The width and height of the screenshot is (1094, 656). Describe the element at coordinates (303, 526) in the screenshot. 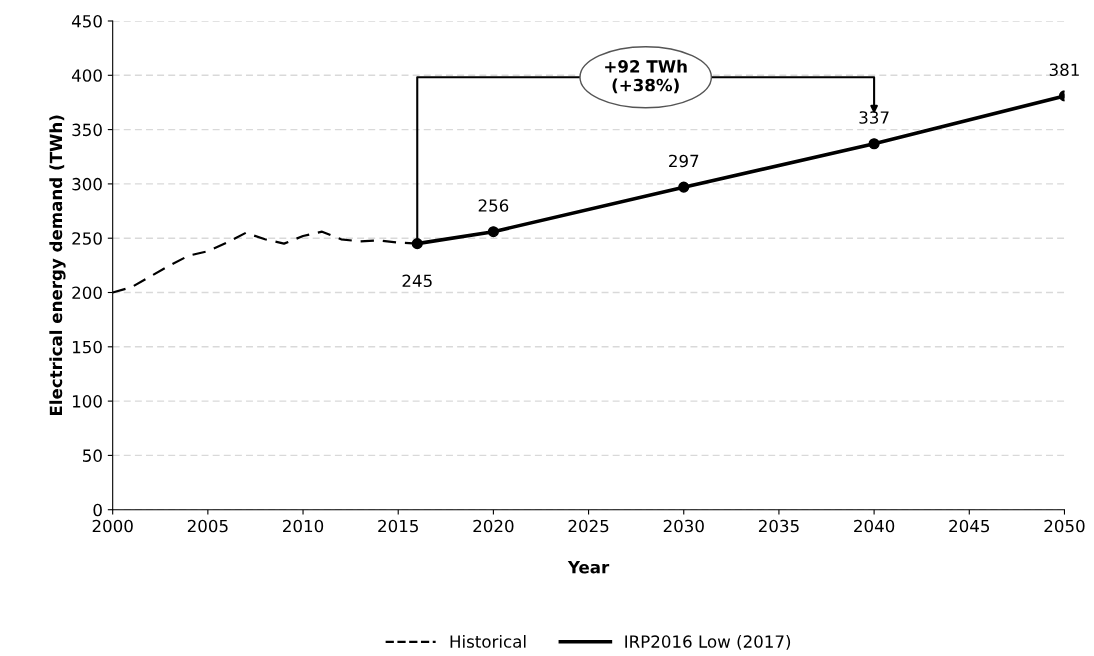

I see `x-tick-label: 2010` at that location.